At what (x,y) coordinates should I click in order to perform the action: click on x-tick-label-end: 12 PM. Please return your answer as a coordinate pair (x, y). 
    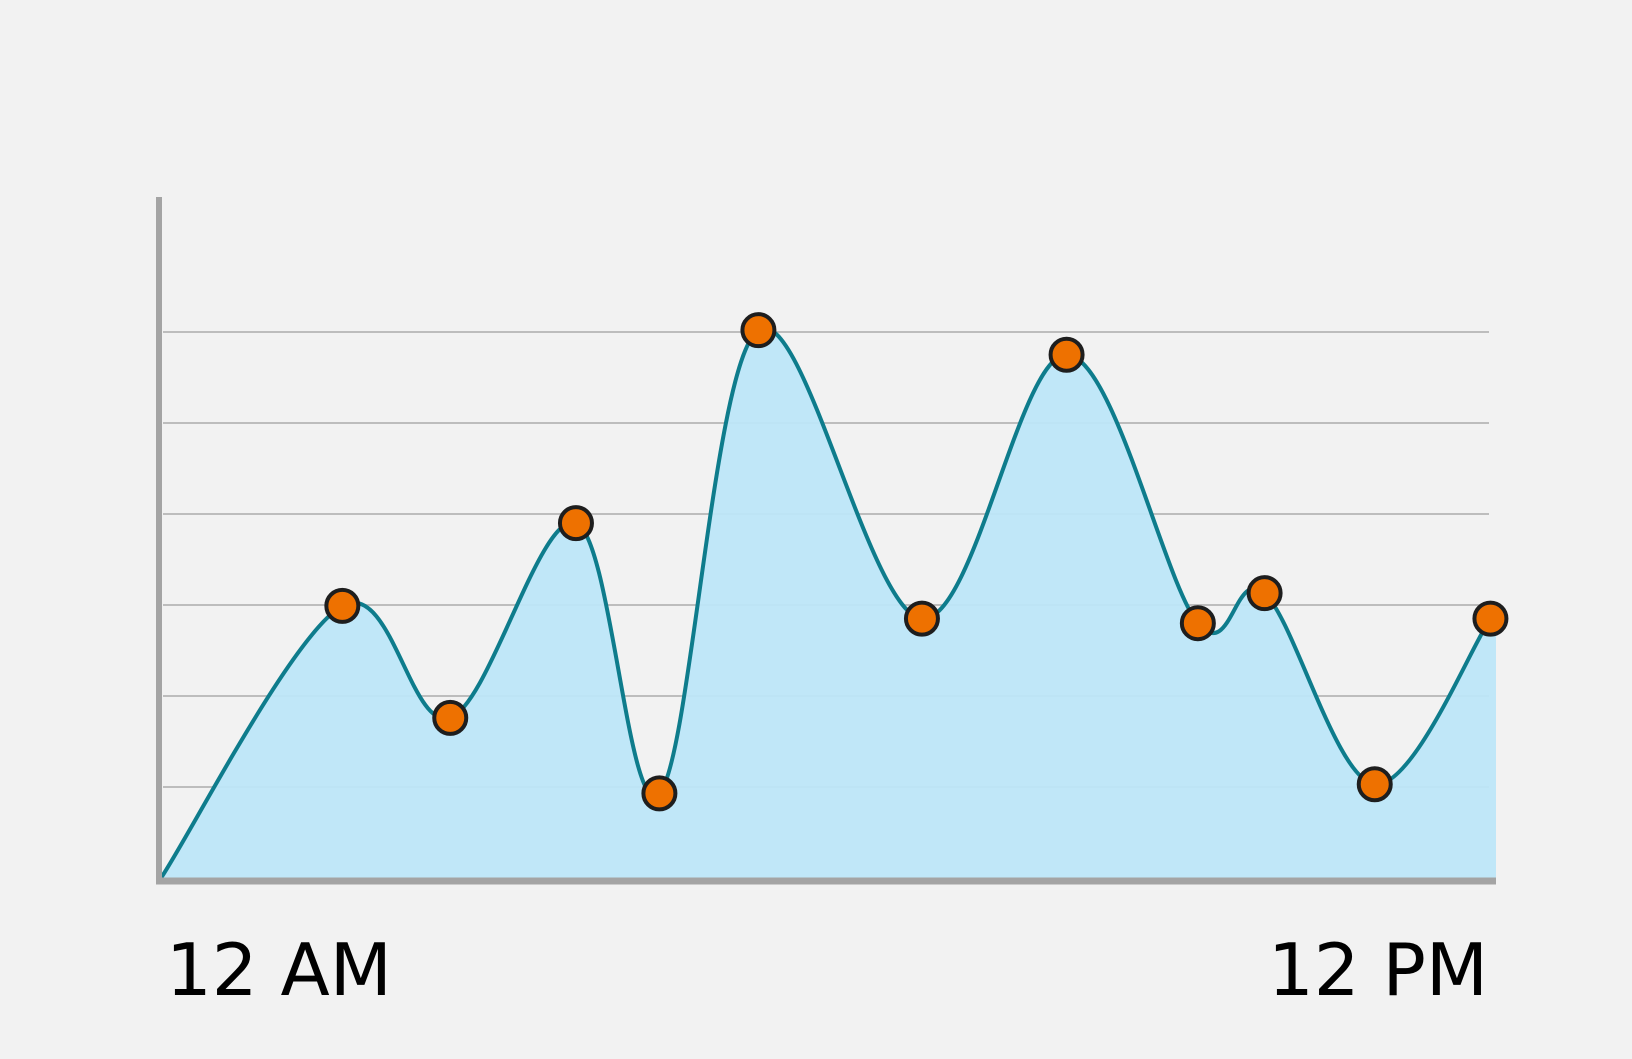
    Looking at the image, I should click on (1378, 970).